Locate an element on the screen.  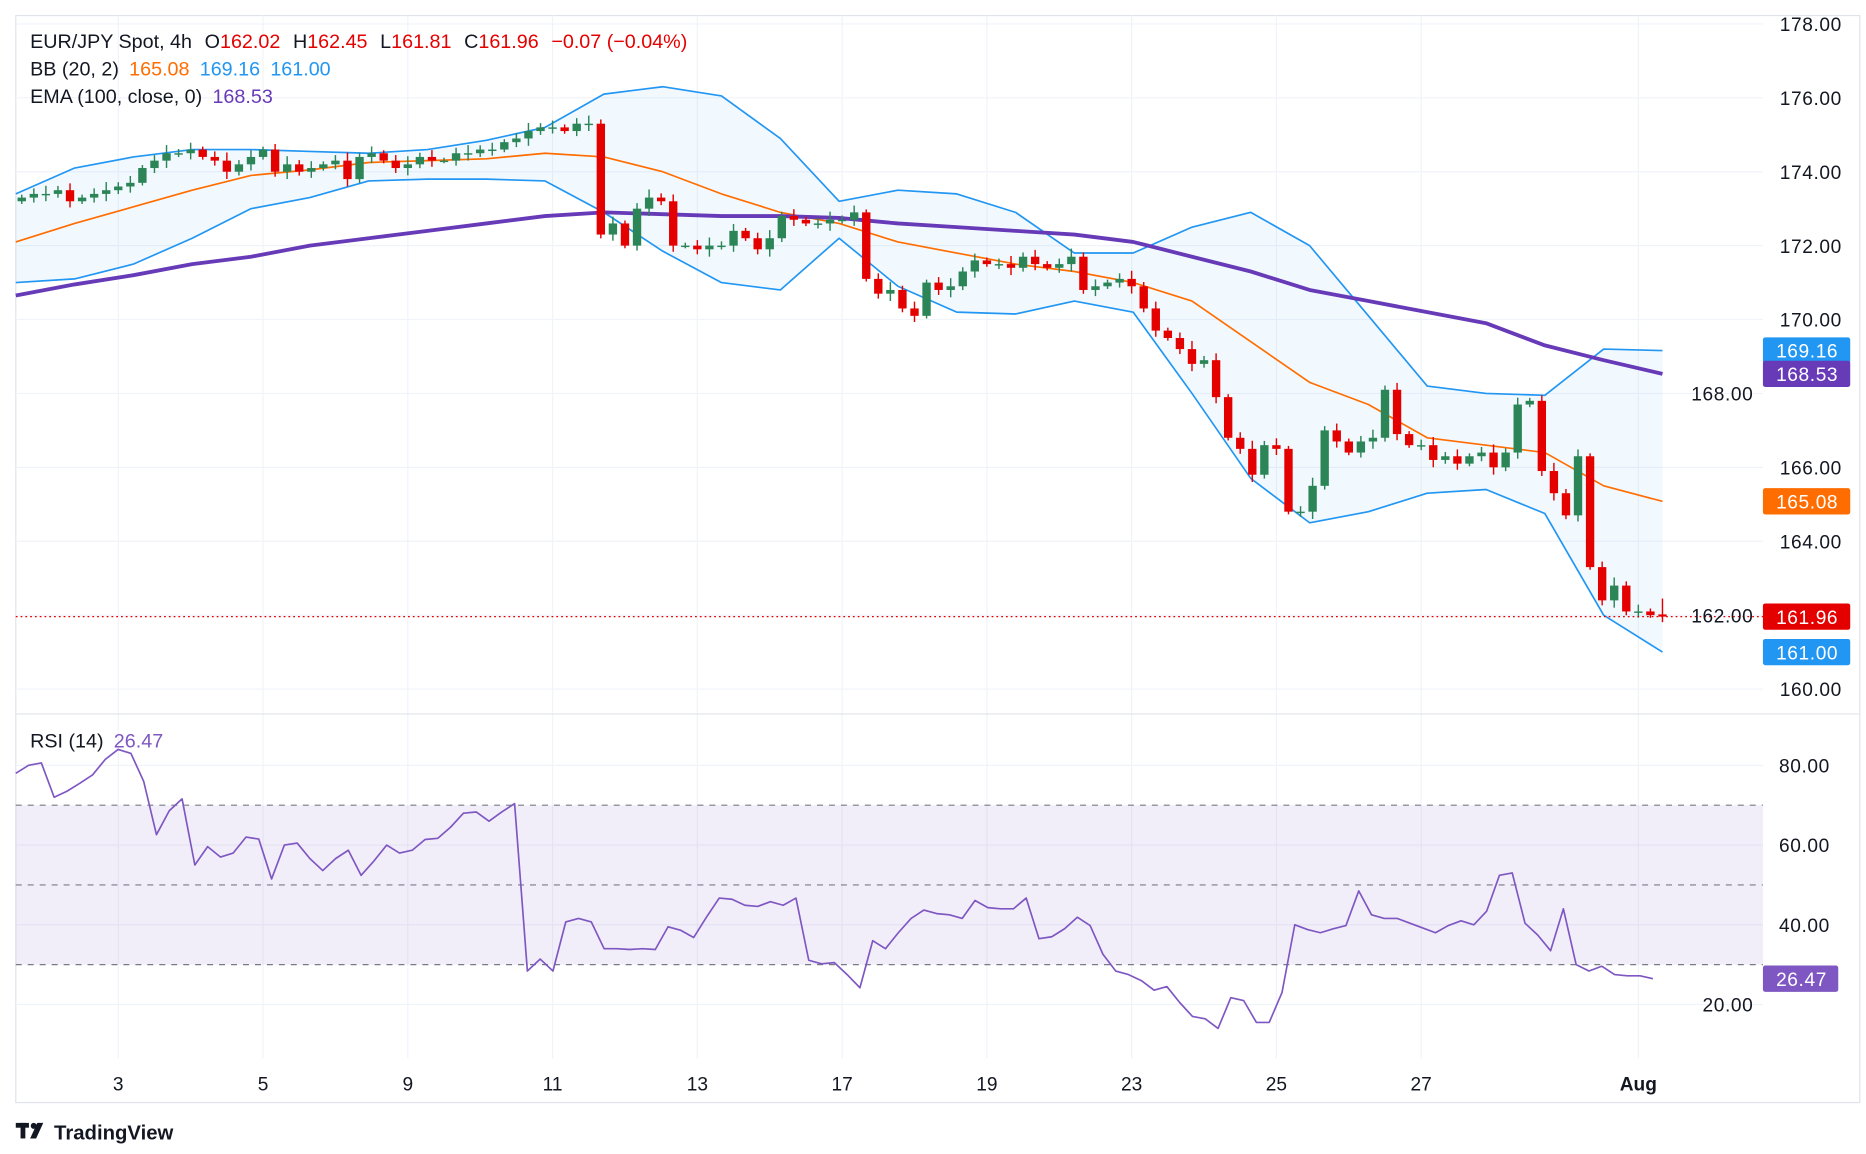
bb-label: BB (20, 2) is located at coordinates (74, 69).